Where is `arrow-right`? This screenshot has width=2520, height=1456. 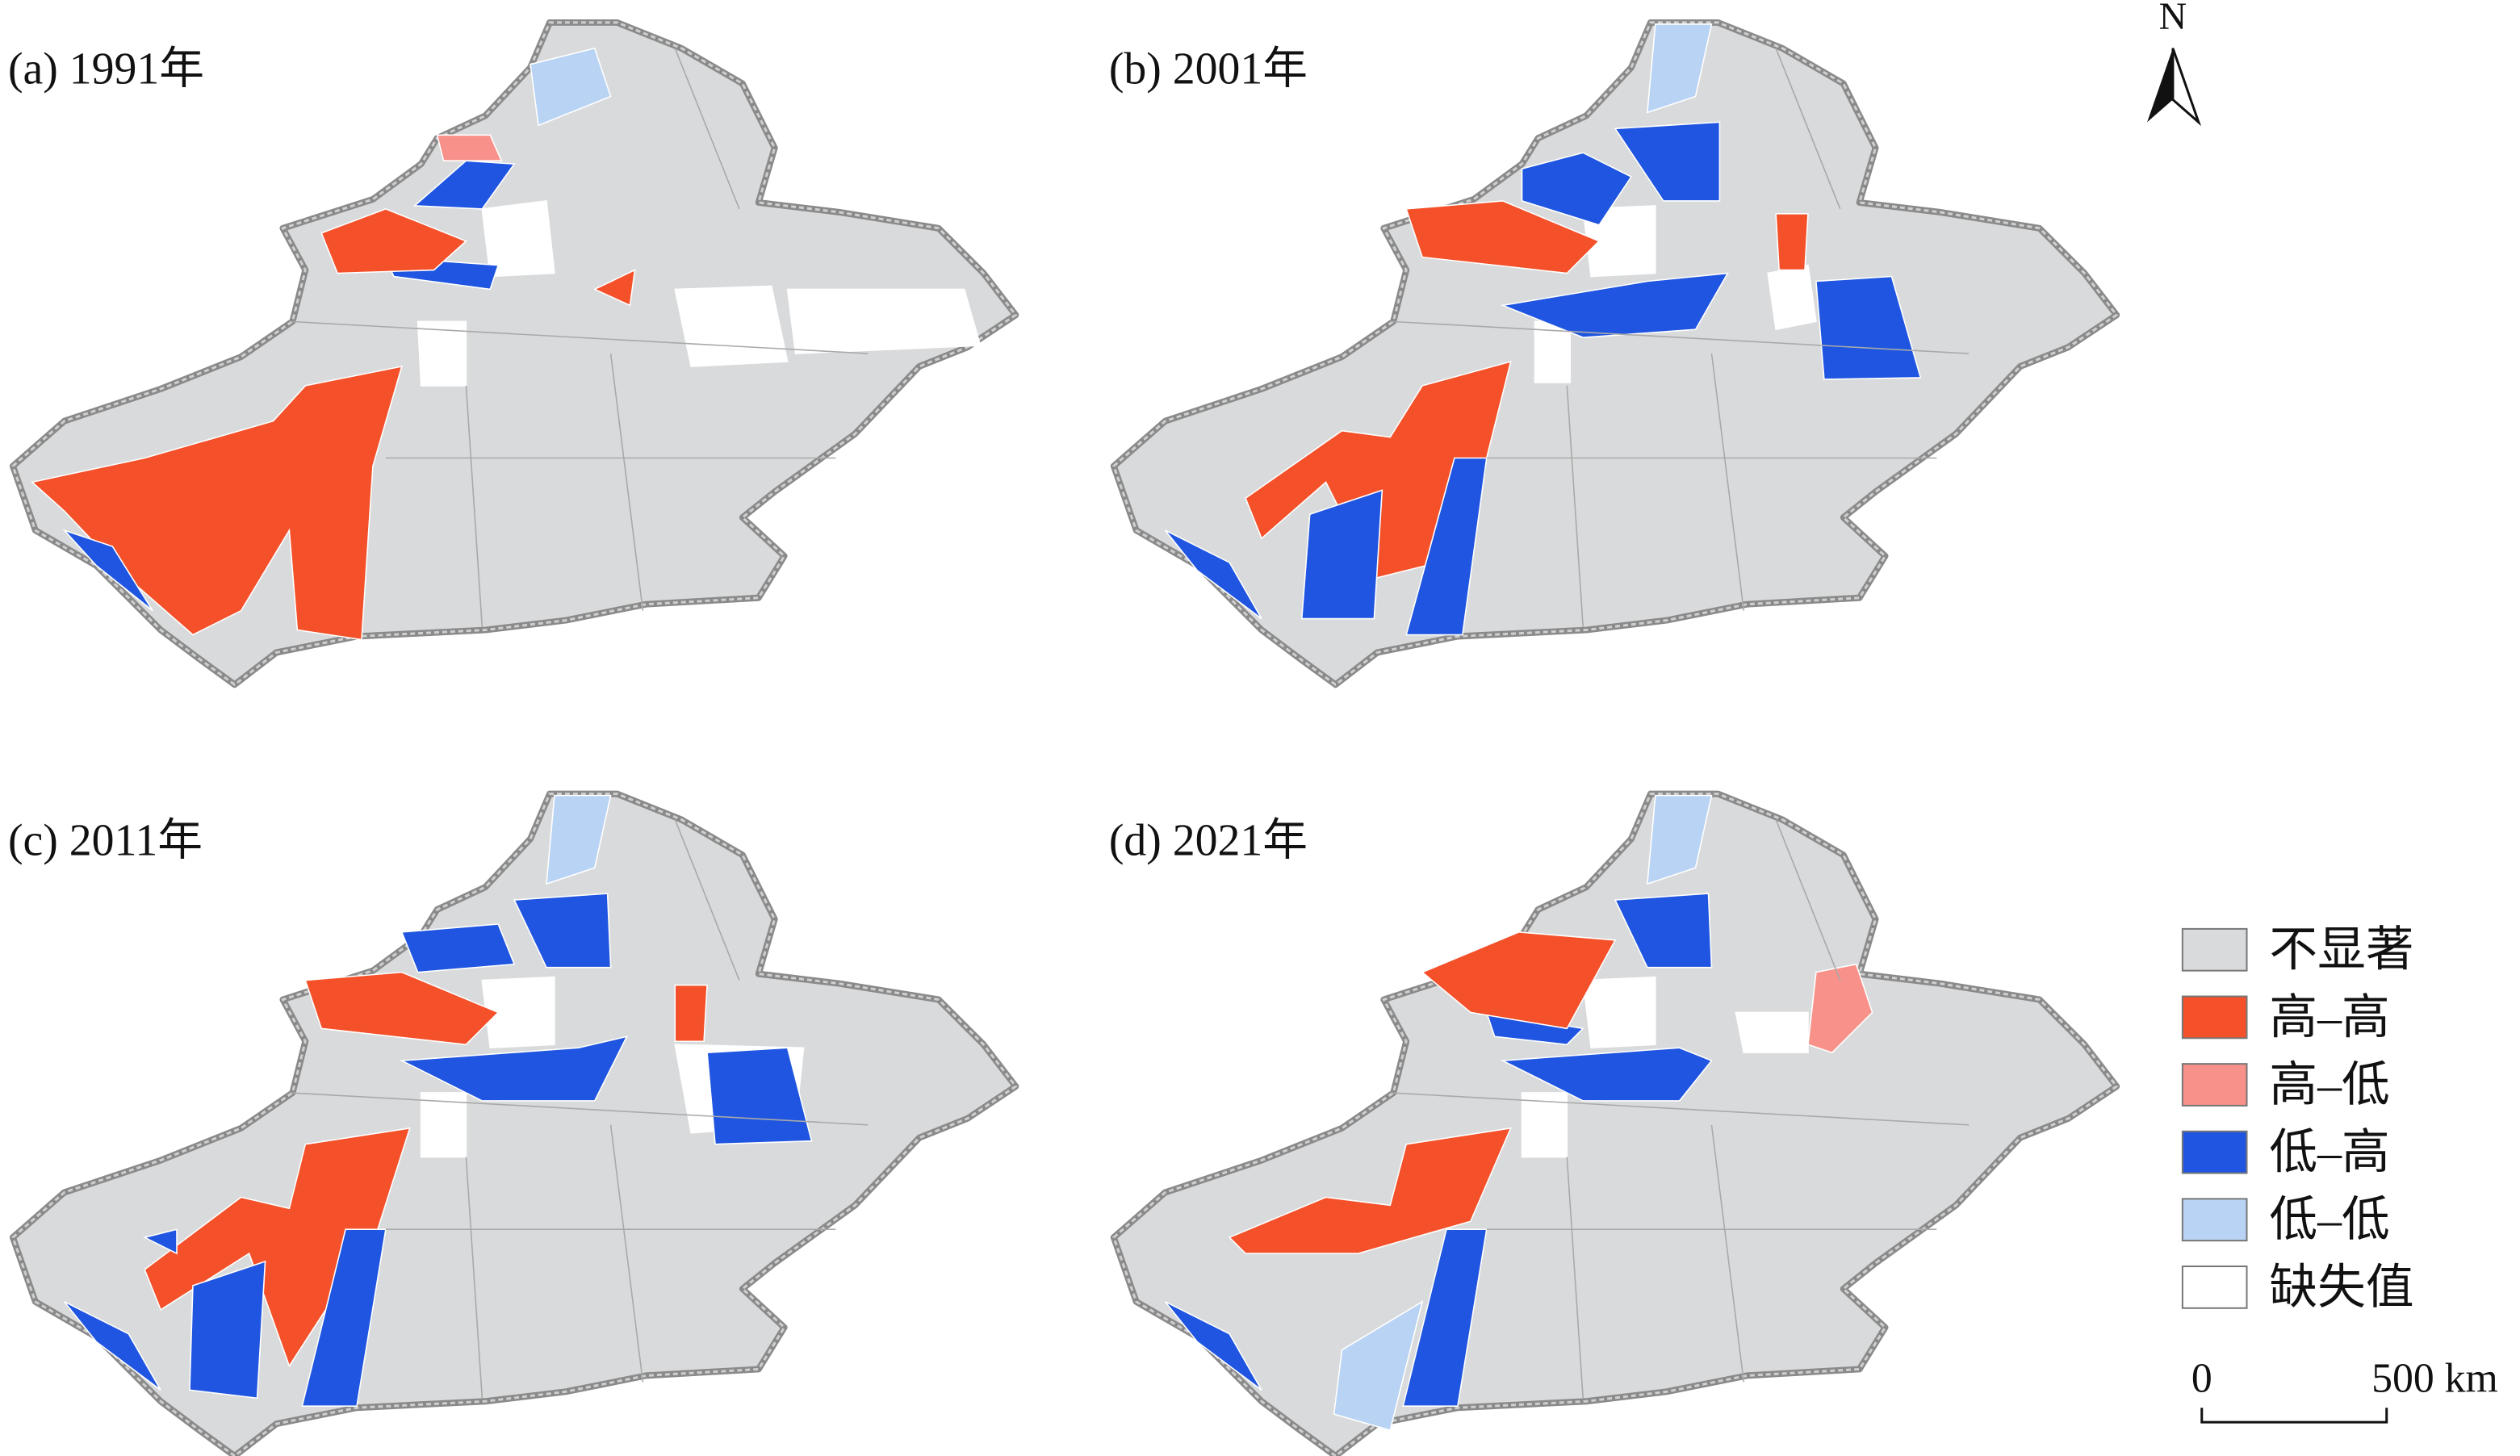 arrow-right is located at coordinates (2186, 88).